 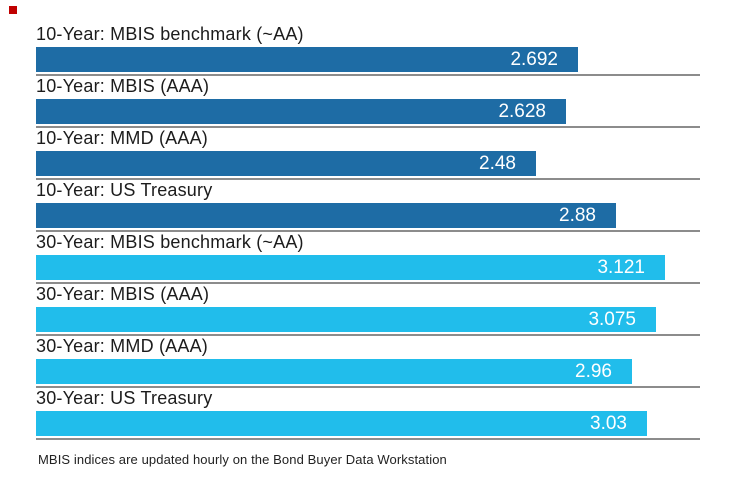 What do you see at coordinates (334, 371) in the screenshot?
I see `bar: 2.96` at bounding box center [334, 371].